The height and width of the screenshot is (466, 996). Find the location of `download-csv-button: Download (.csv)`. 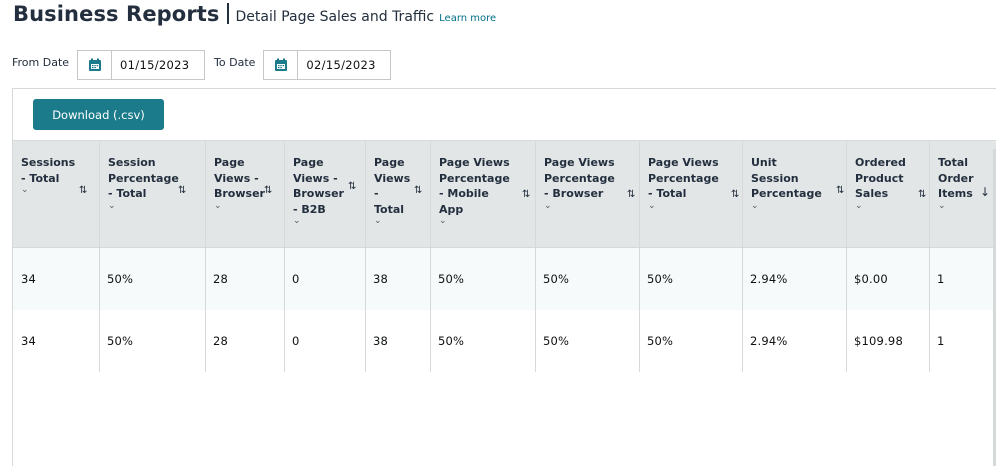

download-csv-button: Download (.csv) is located at coordinates (98, 114).